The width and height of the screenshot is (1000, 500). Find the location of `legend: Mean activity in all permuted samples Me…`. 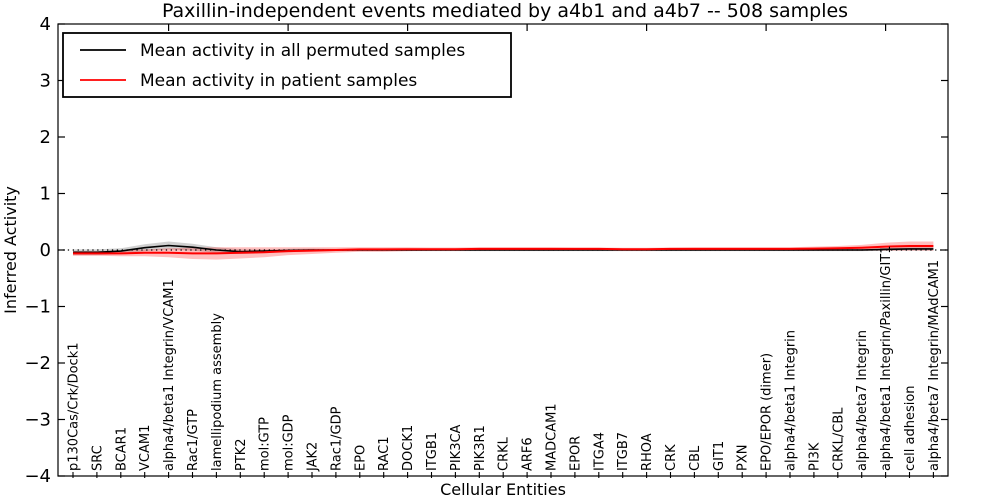

legend: Mean activity in all permuted samples Me… is located at coordinates (287, 65).